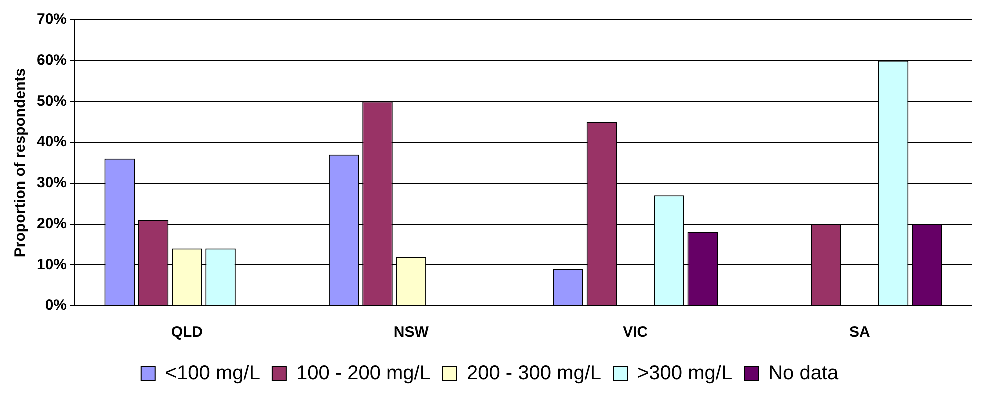  I want to click on y-tick-label: 20%, so click(52, 223).